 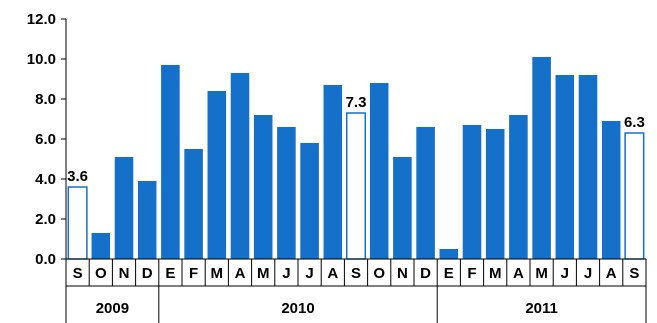 I want to click on y-tick-label: 8.0, so click(x=45, y=99).